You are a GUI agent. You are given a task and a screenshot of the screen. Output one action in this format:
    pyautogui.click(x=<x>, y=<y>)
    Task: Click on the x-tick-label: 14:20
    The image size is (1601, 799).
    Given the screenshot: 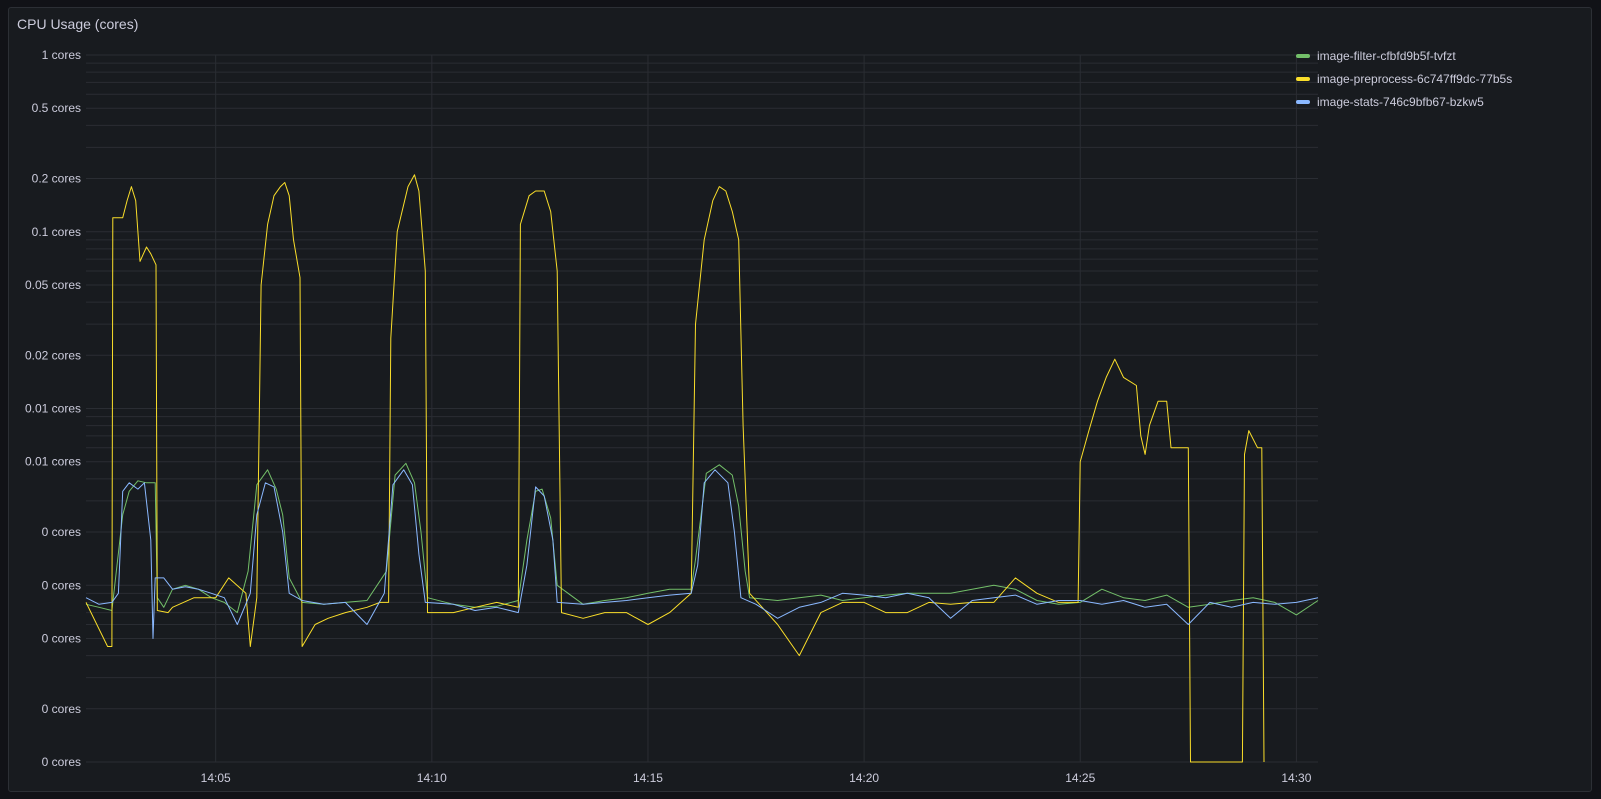 What is the action you would take?
    pyautogui.click(x=864, y=778)
    